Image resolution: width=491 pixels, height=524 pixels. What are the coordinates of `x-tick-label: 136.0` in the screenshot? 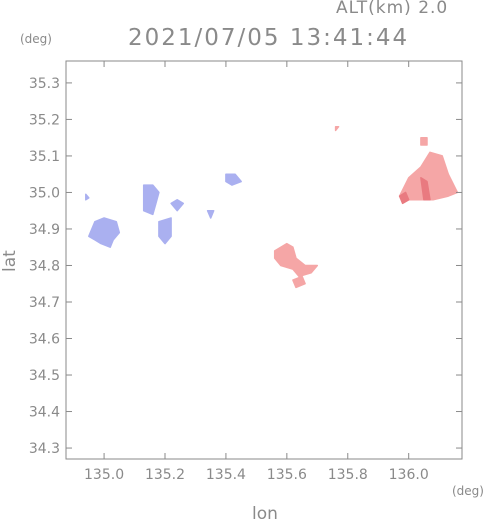 It's located at (409, 475).